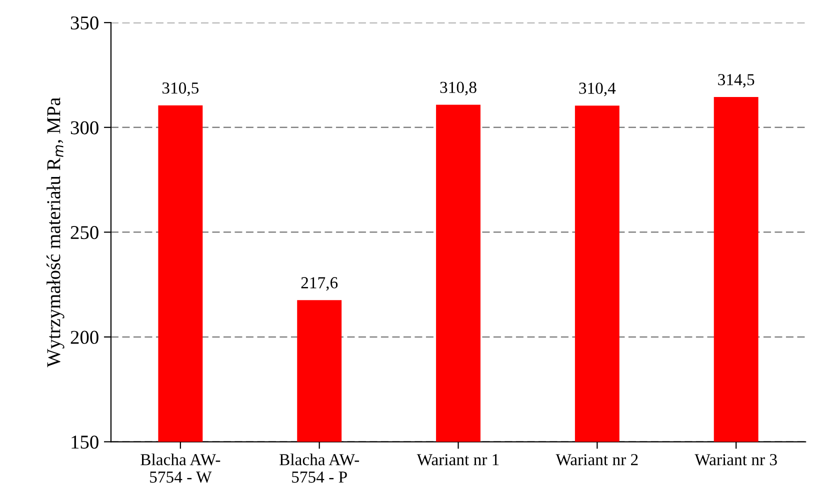 The width and height of the screenshot is (822, 502). Describe the element at coordinates (597, 89) in the screenshot. I see `data-label: 310,4` at that location.